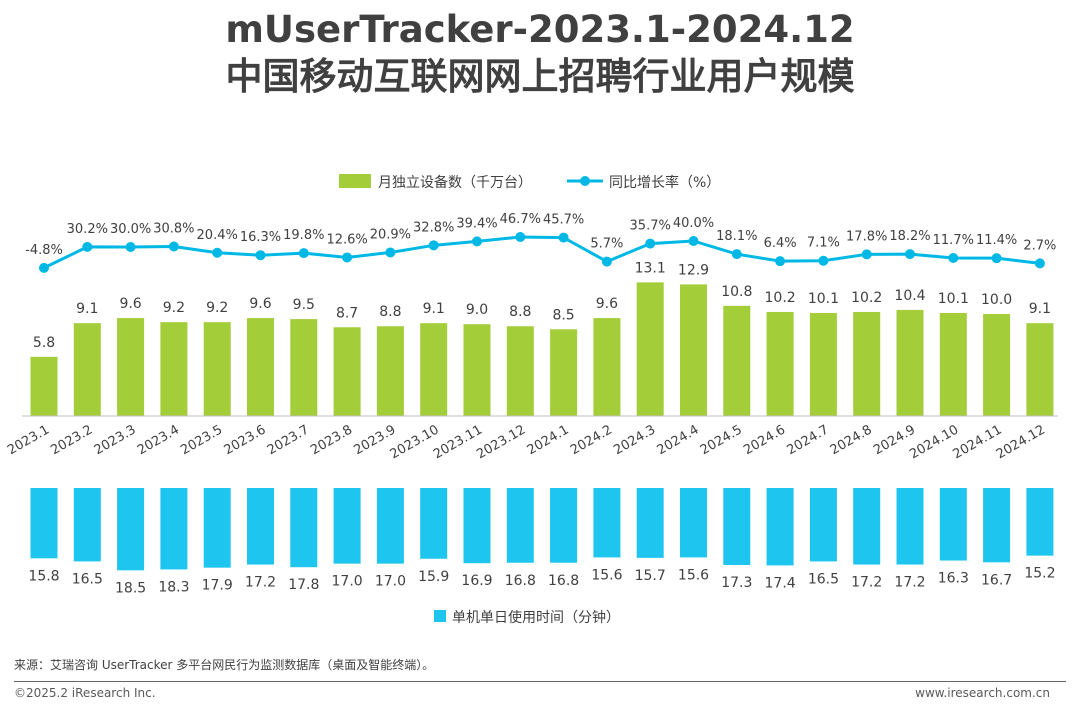 This screenshot has height=722, width=1080. What do you see at coordinates (563, 315) in the screenshot?
I see `device-bar-label: 8.5` at bounding box center [563, 315].